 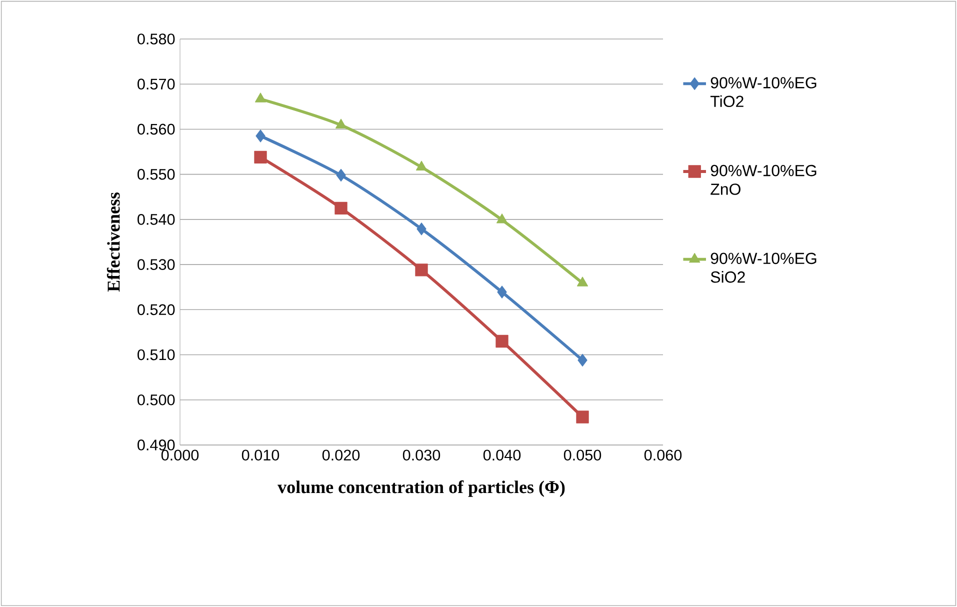 I want to click on y-tick-label: 0.510, so click(x=156, y=354).